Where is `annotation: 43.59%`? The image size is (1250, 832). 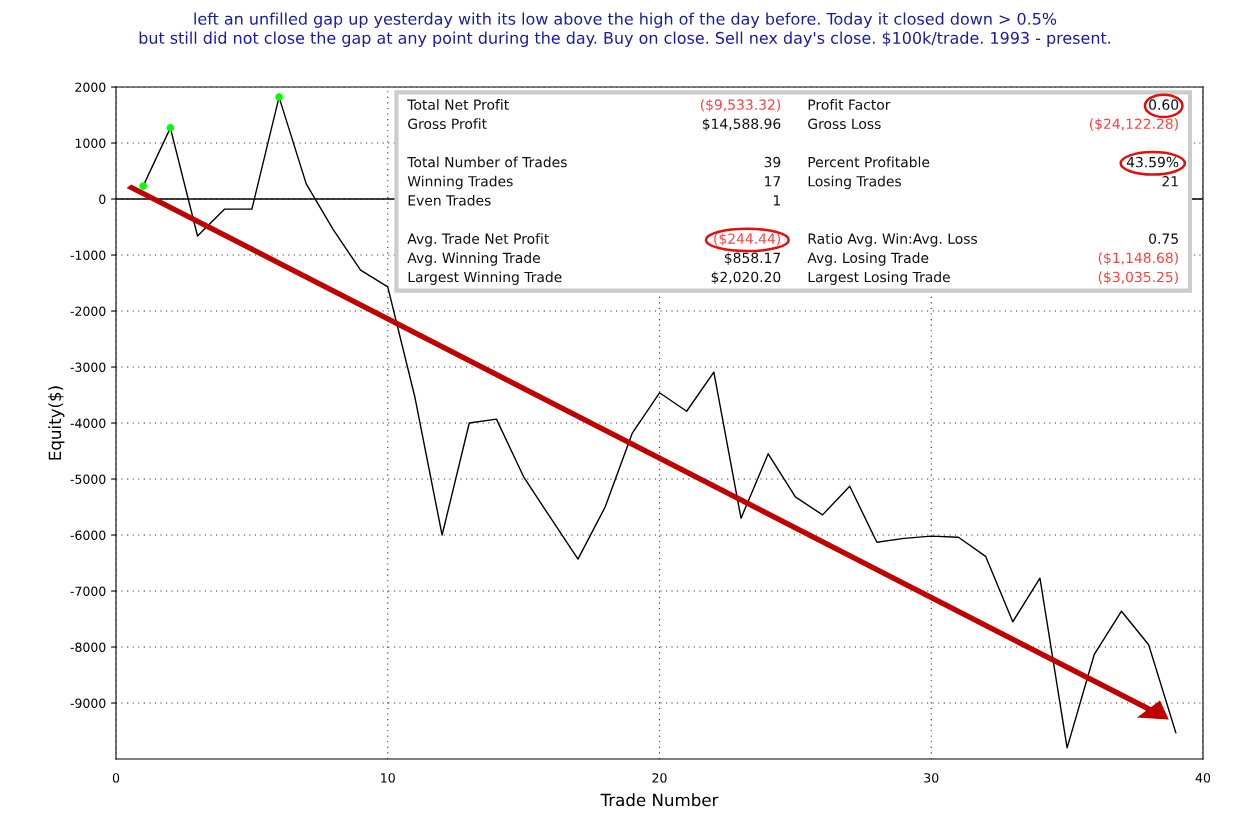
annotation: 43.59% is located at coordinates (1152, 162).